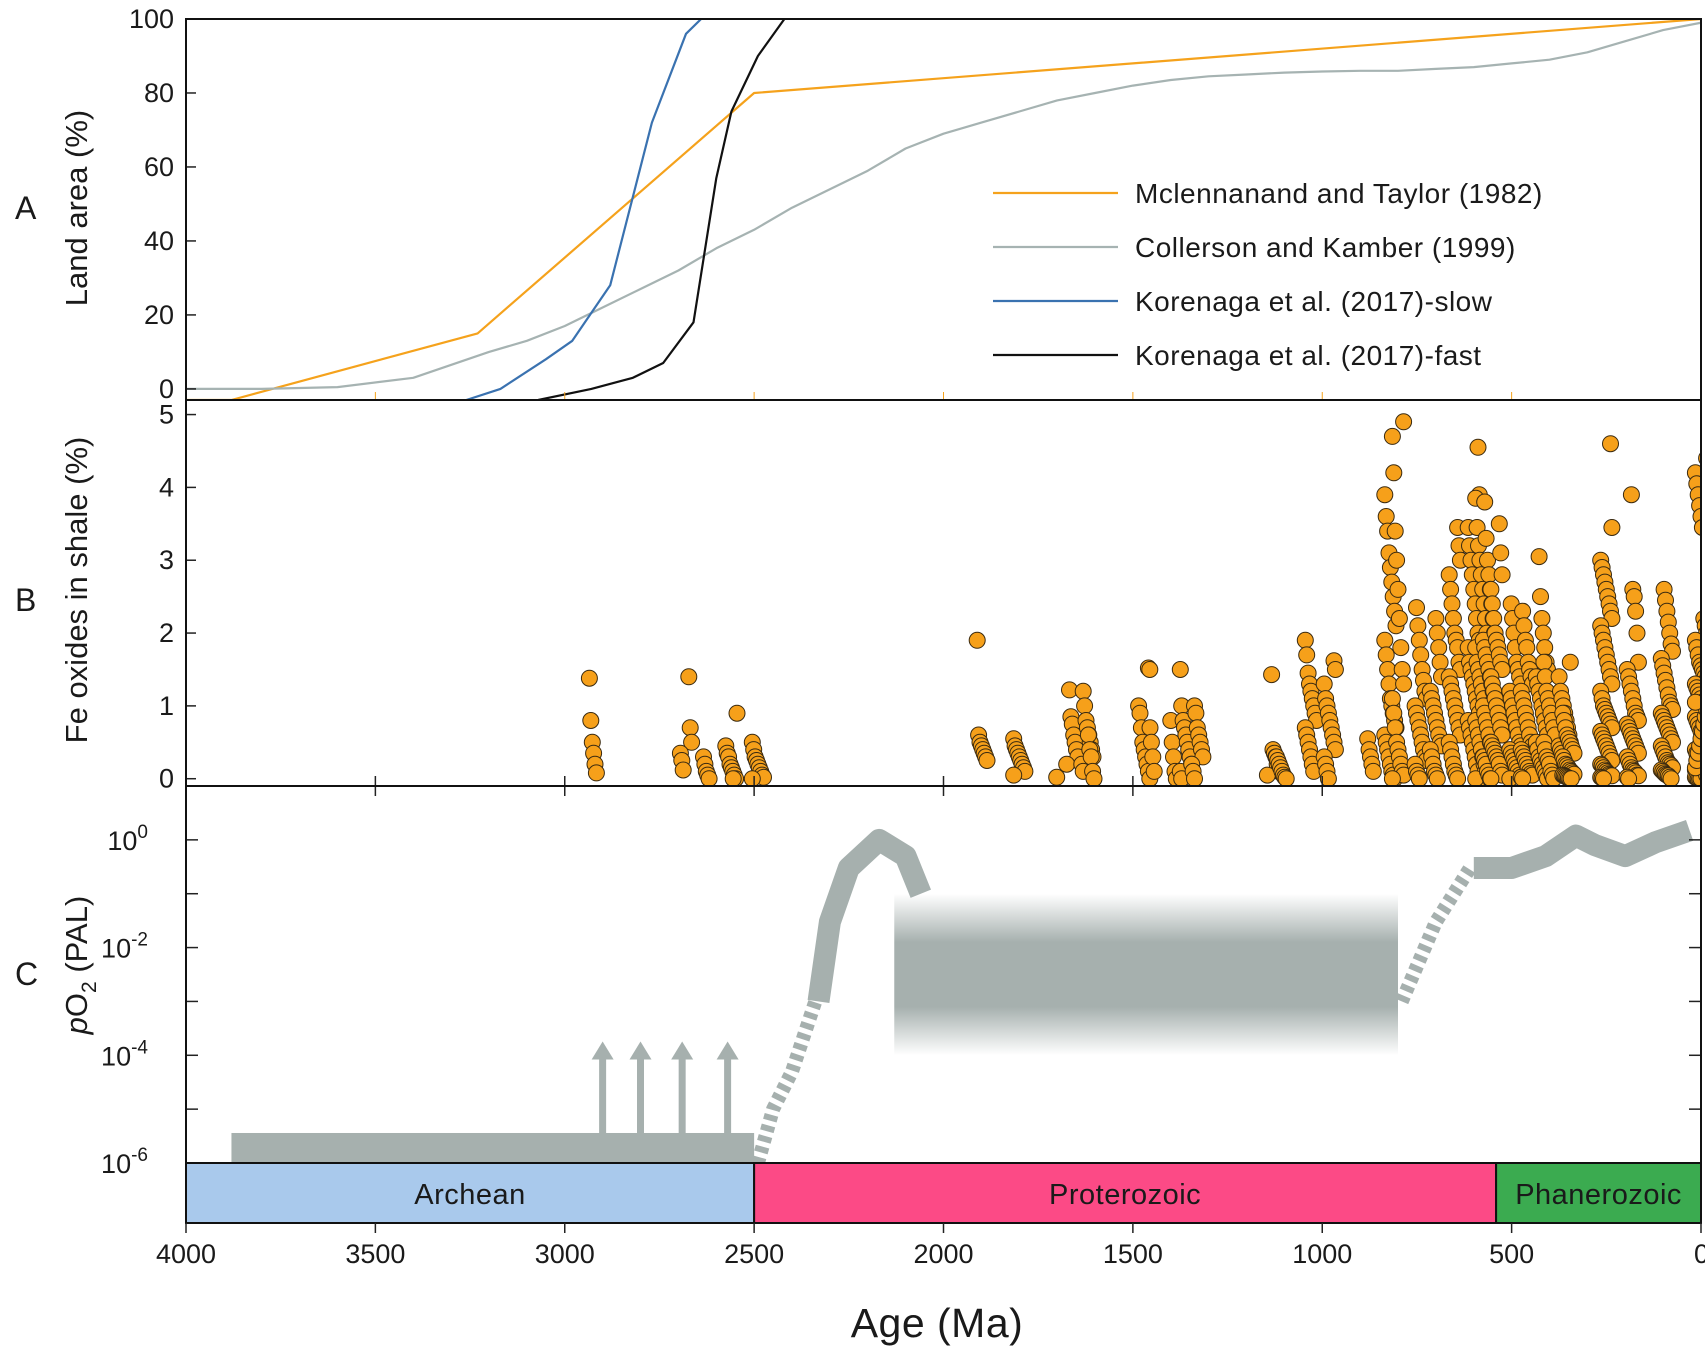 This screenshot has width=1705, height=1351. I want to click on svg-text: pO2 (PAL), so click(80, 966).